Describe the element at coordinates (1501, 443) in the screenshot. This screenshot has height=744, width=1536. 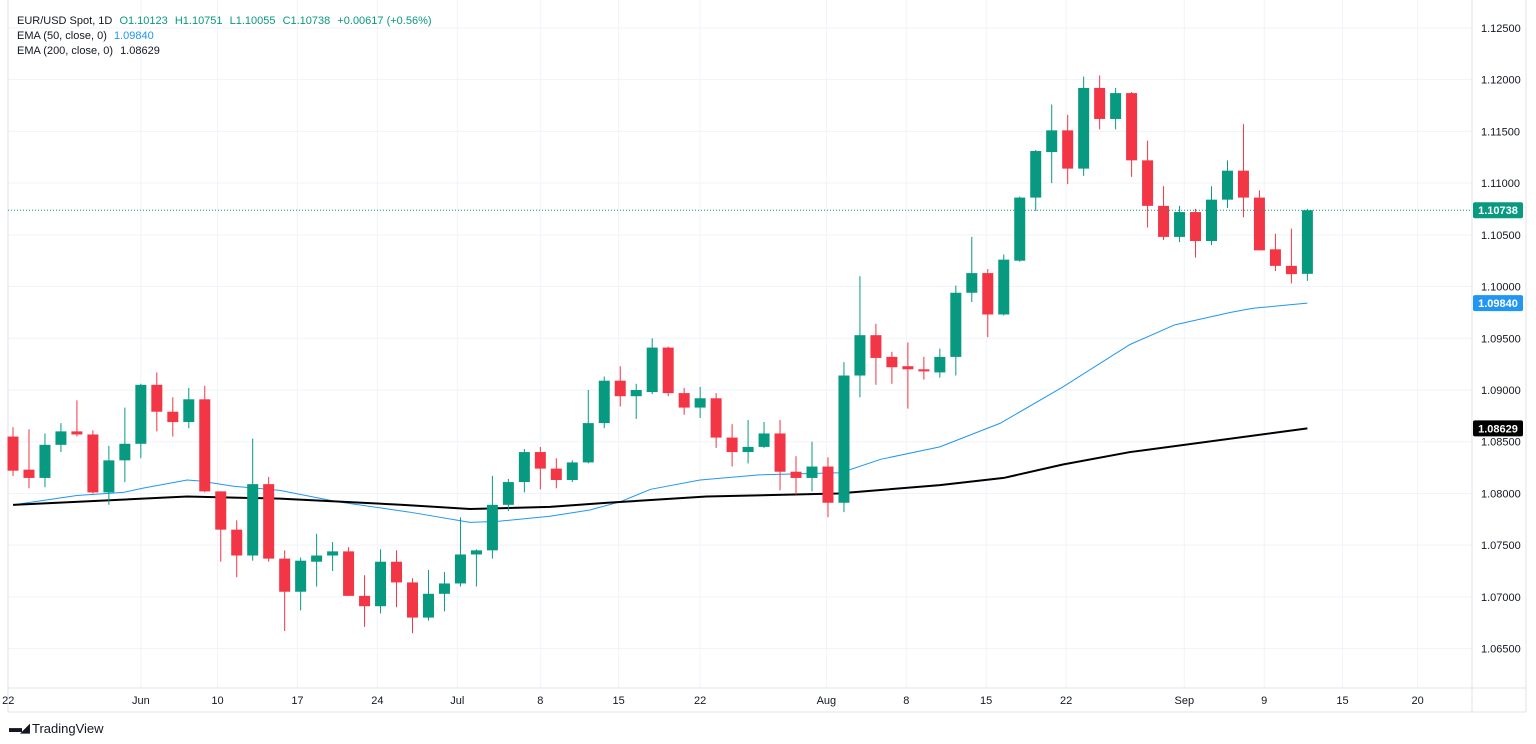
I see `y-tick-label: 1.08500` at that location.